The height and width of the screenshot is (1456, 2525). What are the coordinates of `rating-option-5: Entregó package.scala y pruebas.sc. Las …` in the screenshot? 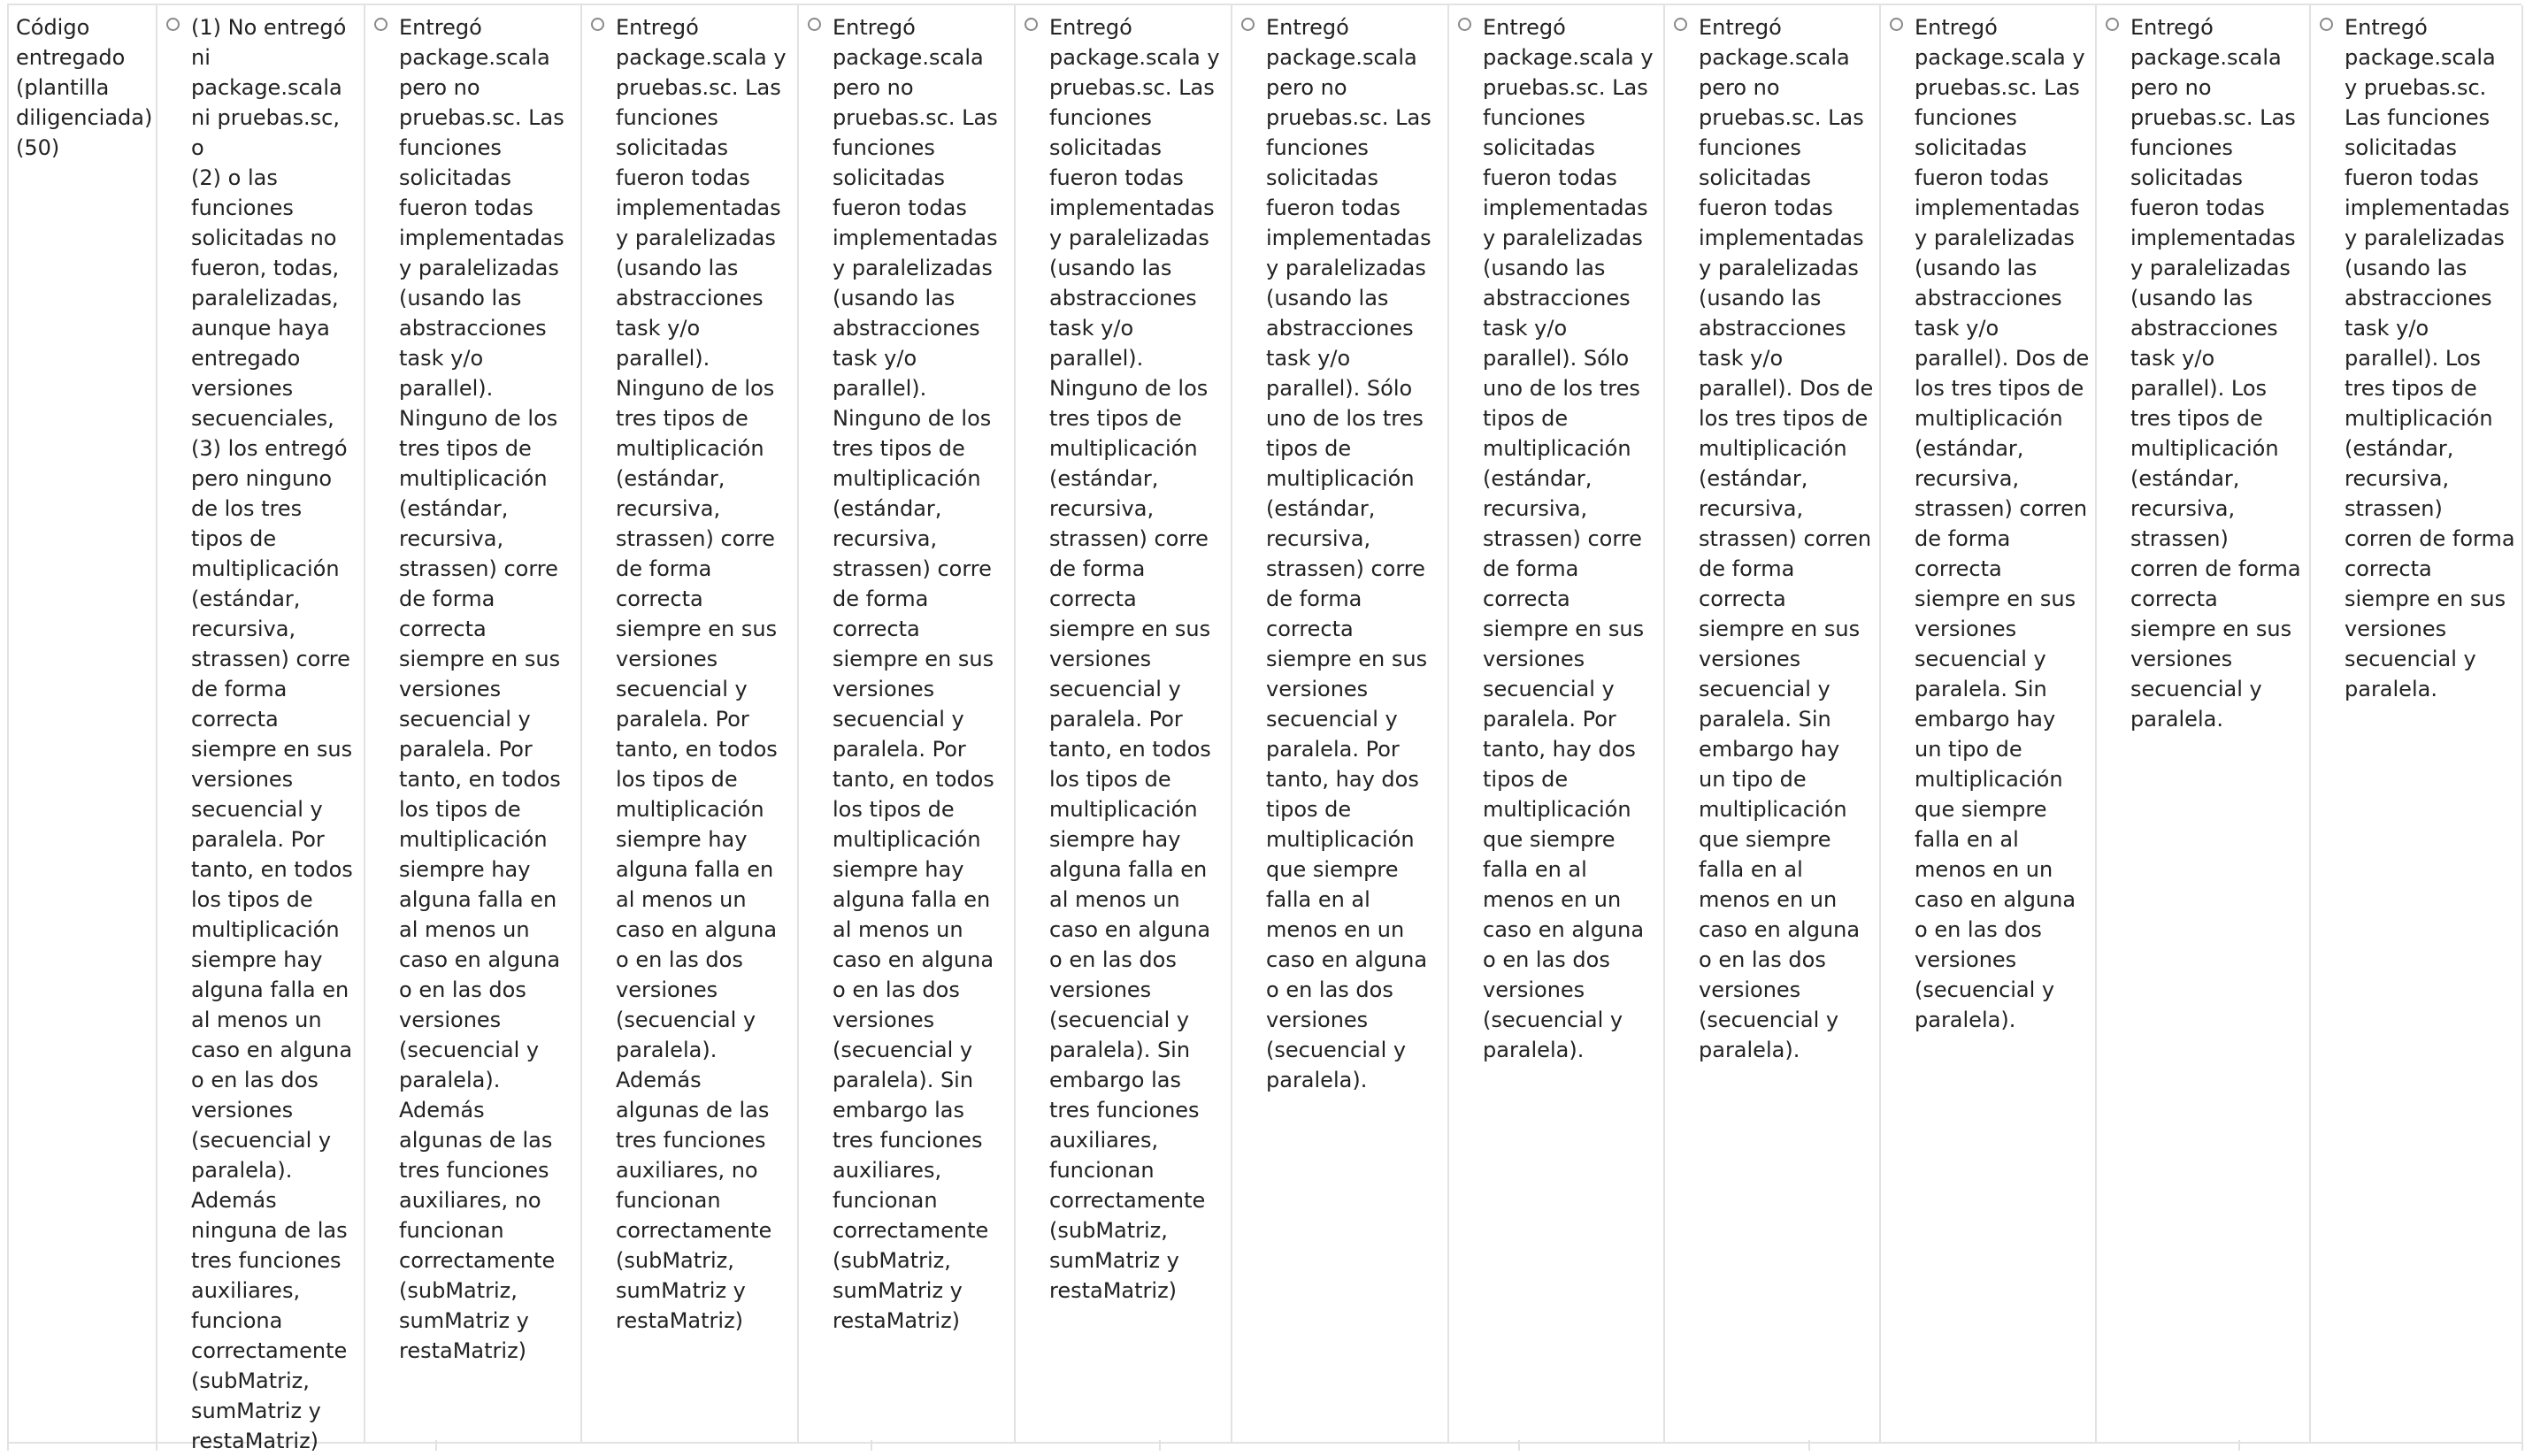 It's located at (1124, 723).